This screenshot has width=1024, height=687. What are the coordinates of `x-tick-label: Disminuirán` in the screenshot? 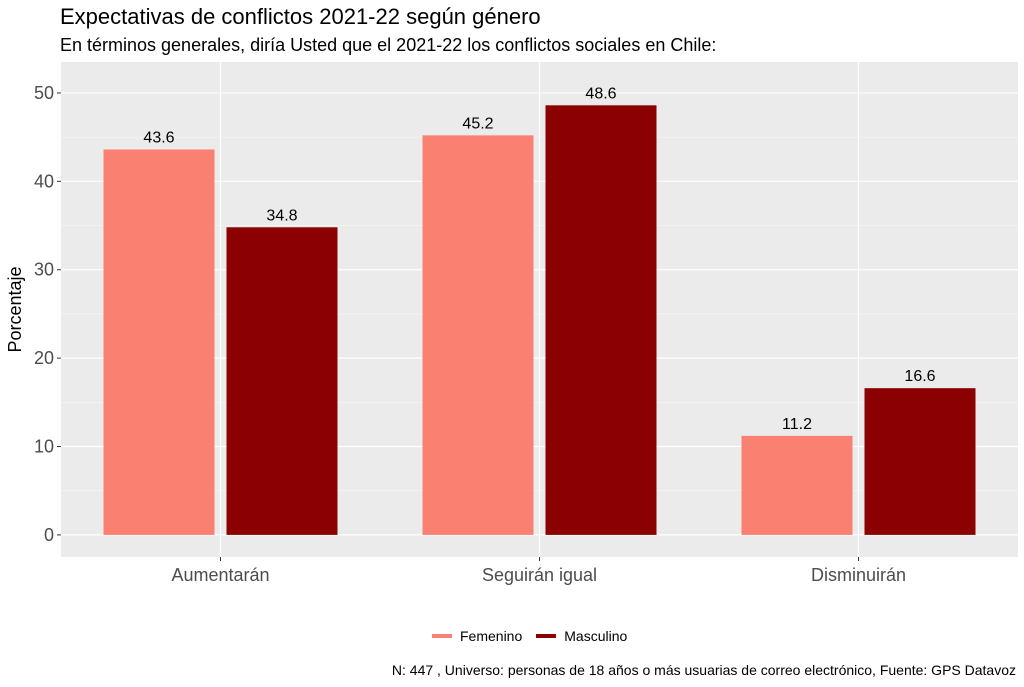 It's located at (858, 575).